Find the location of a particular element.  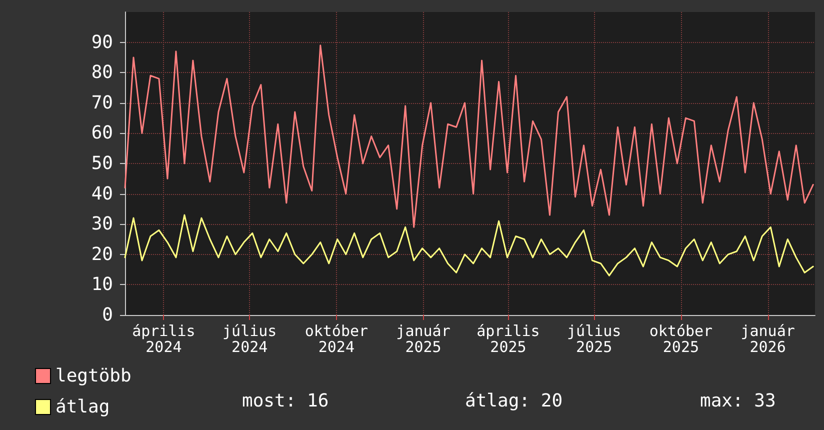

x-tick-label: július 2025 is located at coordinates (594, 339).